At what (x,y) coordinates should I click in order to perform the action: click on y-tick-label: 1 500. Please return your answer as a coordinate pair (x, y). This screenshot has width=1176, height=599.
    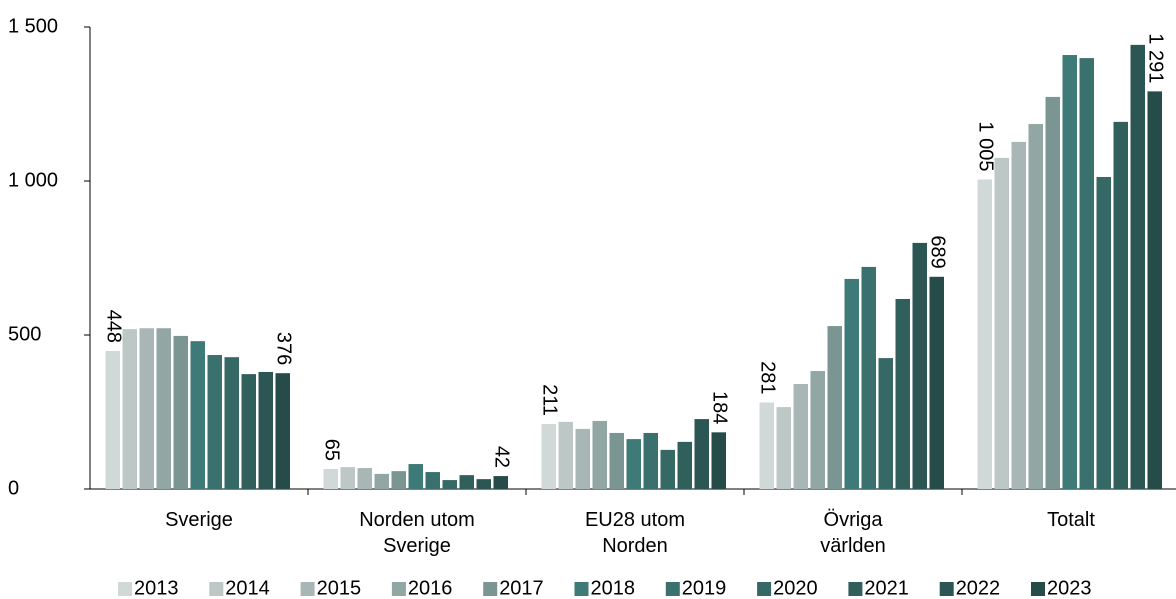
    Looking at the image, I should click on (33, 26).